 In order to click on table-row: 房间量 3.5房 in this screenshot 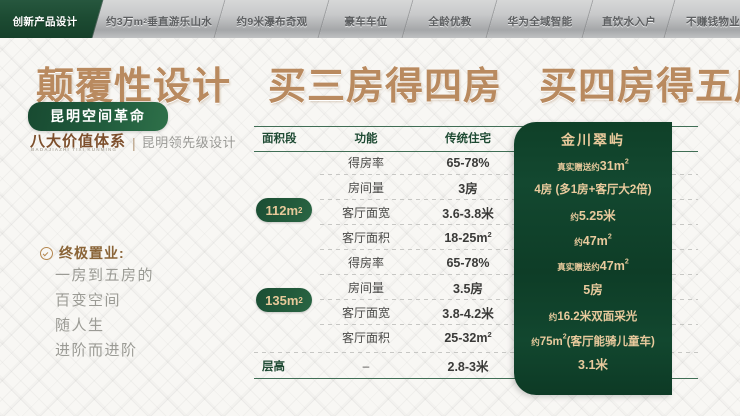, I will do `click(476, 287)`.